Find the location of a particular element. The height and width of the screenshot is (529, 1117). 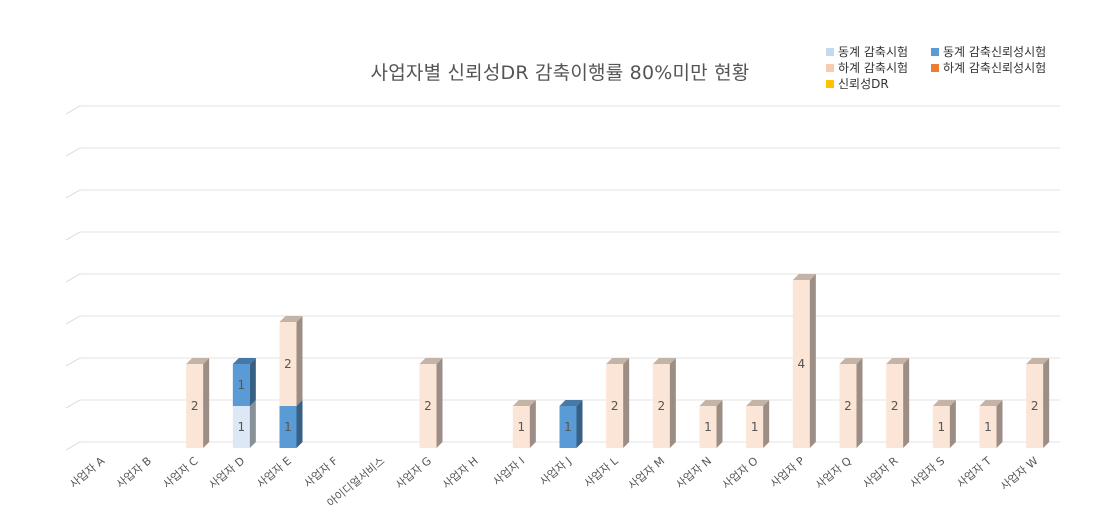

x-tick-label: 사업자 F is located at coordinates (320, 472).